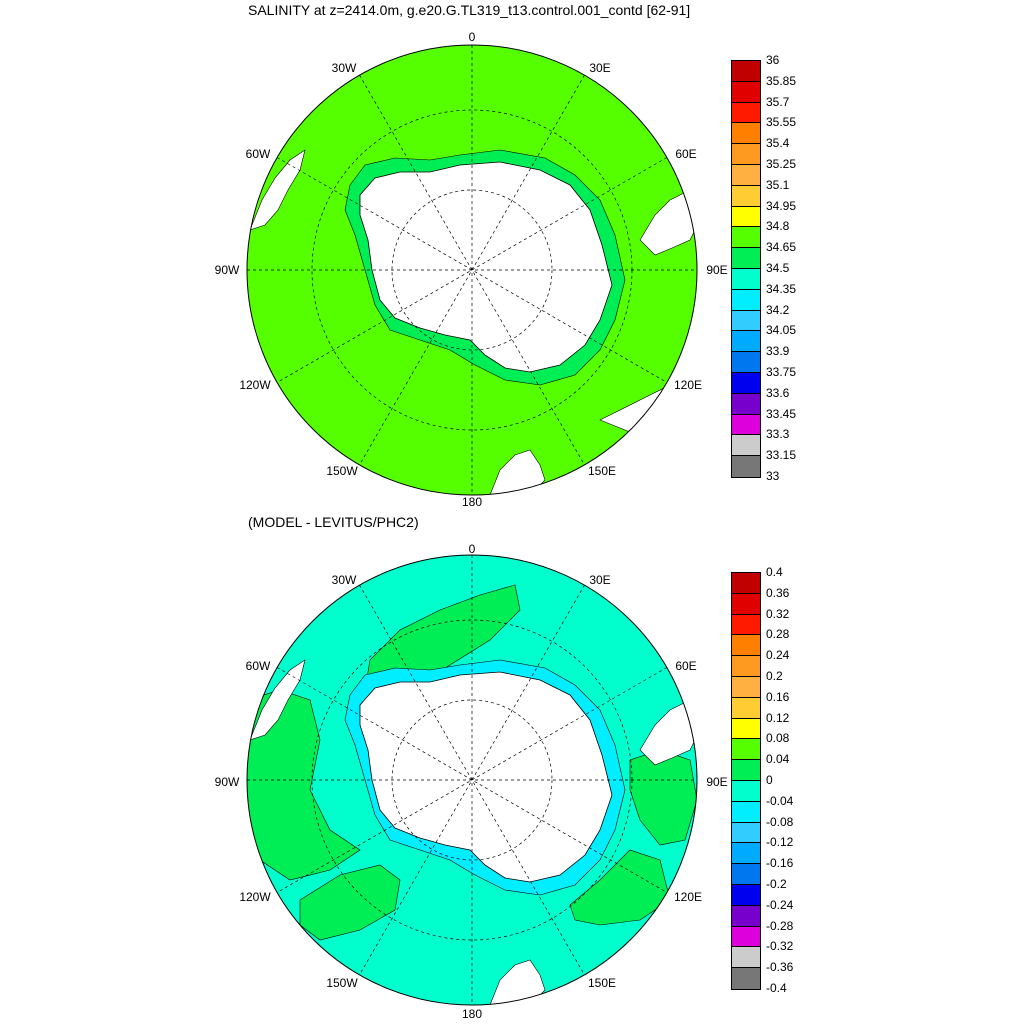  What do you see at coordinates (781, 205) in the screenshot?
I see `colorbar-tick-label: 34.95` at bounding box center [781, 205].